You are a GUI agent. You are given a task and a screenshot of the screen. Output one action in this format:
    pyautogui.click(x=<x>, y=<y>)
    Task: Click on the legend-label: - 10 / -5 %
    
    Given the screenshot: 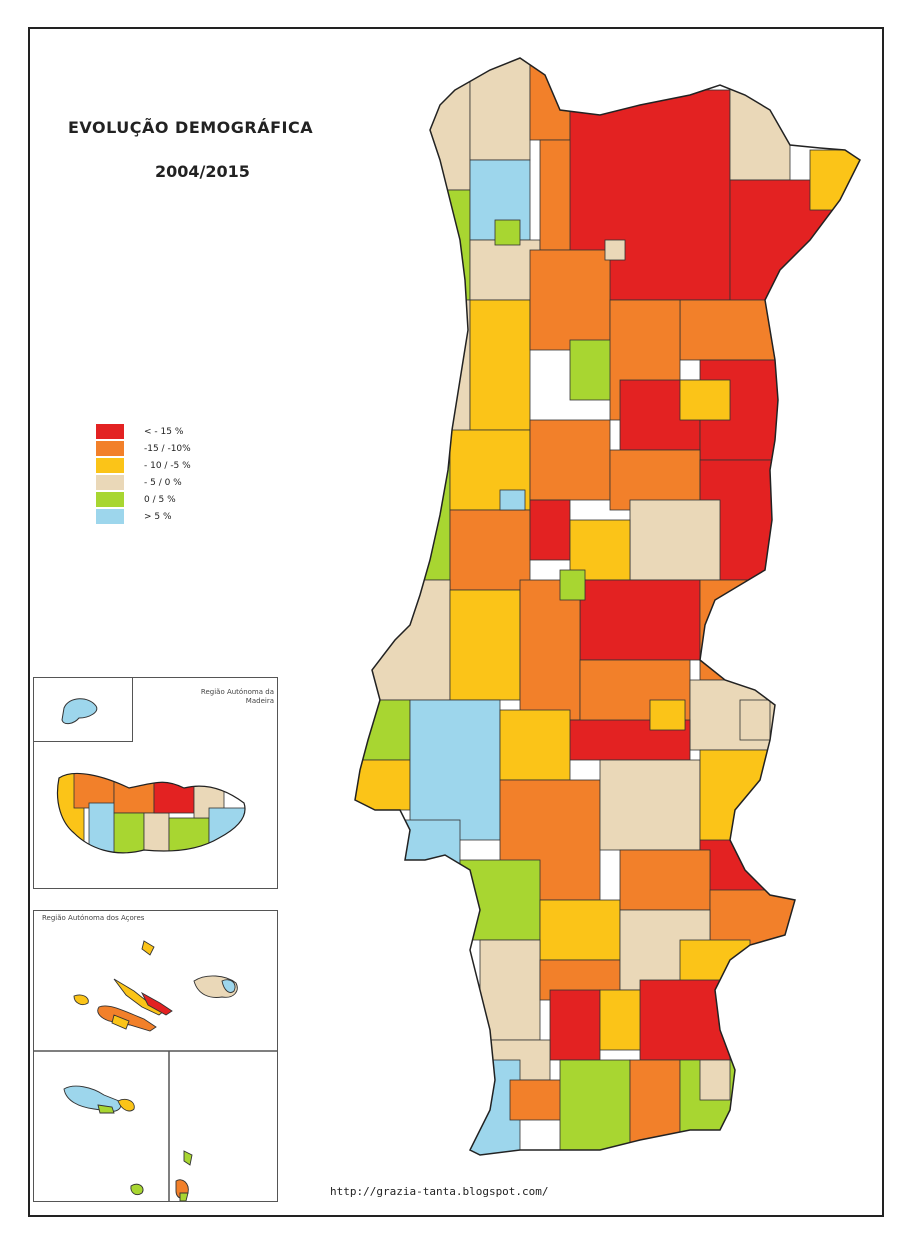 What is the action you would take?
    pyautogui.click(x=167, y=465)
    